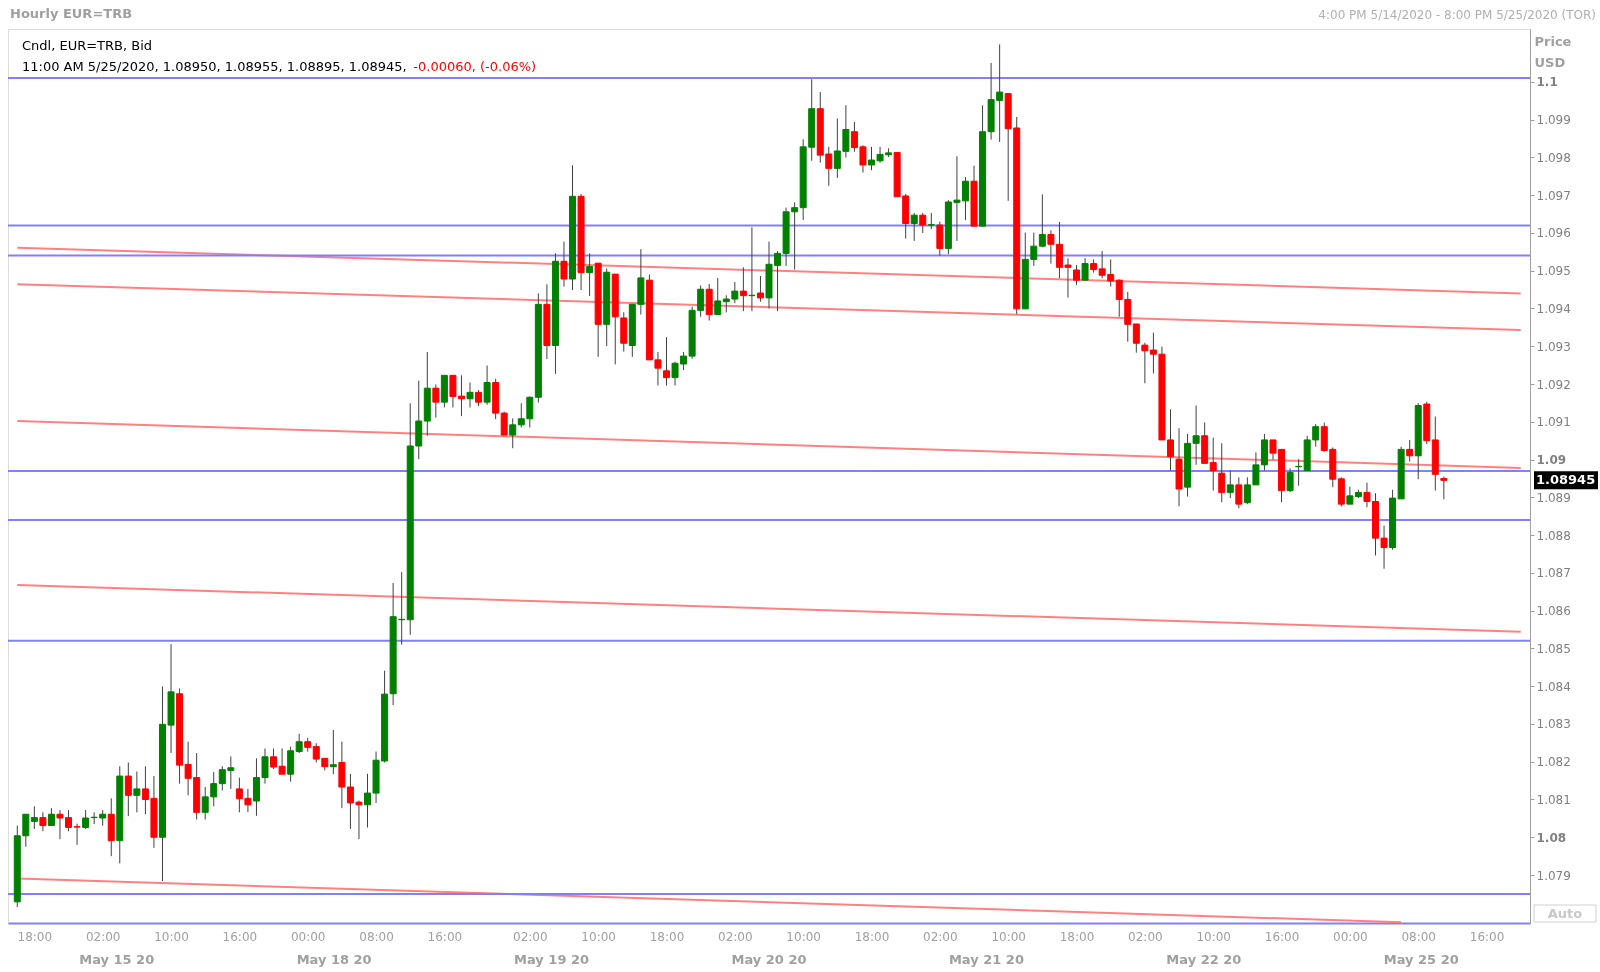 Image resolution: width=1600 pixels, height=972 pixels. What do you see at coordinates (1553, 611) in the screenshot?
I see `y-tick-label: 1.086` at bounding box center [1553, 611].